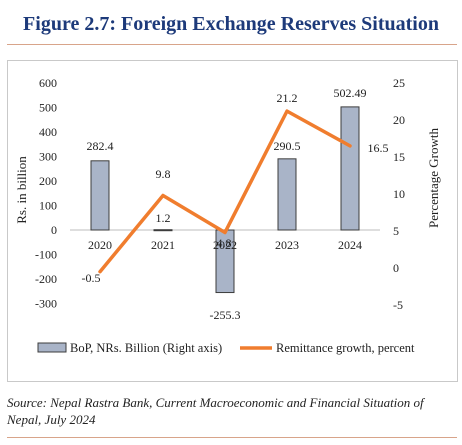 This screenshot has width=462, height=445. I want to click on x-tick-label: 2020, so click(100, 245).